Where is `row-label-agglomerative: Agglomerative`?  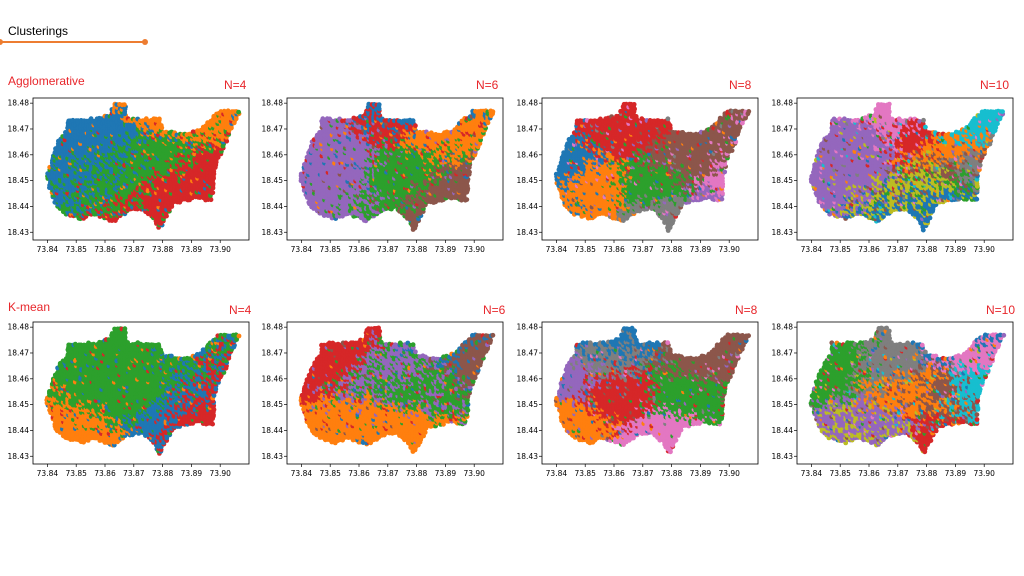 row-label-agglomerative: Agglomerative is located at coordinates (46, 81).